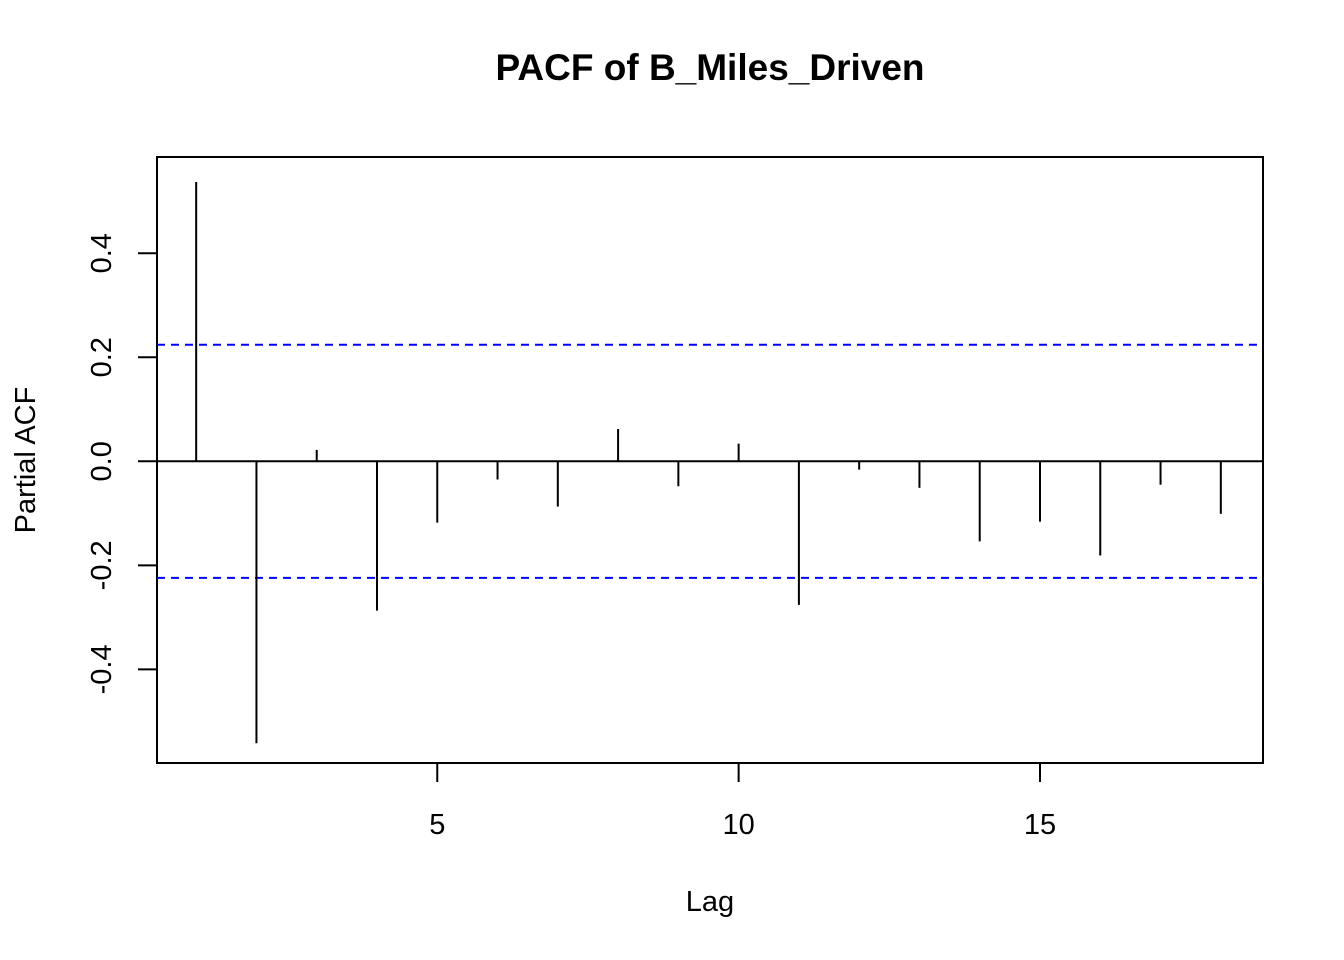 Image resolution: width=1344 pixels, height=960 pixels. Describe the element at coordinates (102, 253) in the screenshot. I see `y-tick-label: 0.4` at that location.